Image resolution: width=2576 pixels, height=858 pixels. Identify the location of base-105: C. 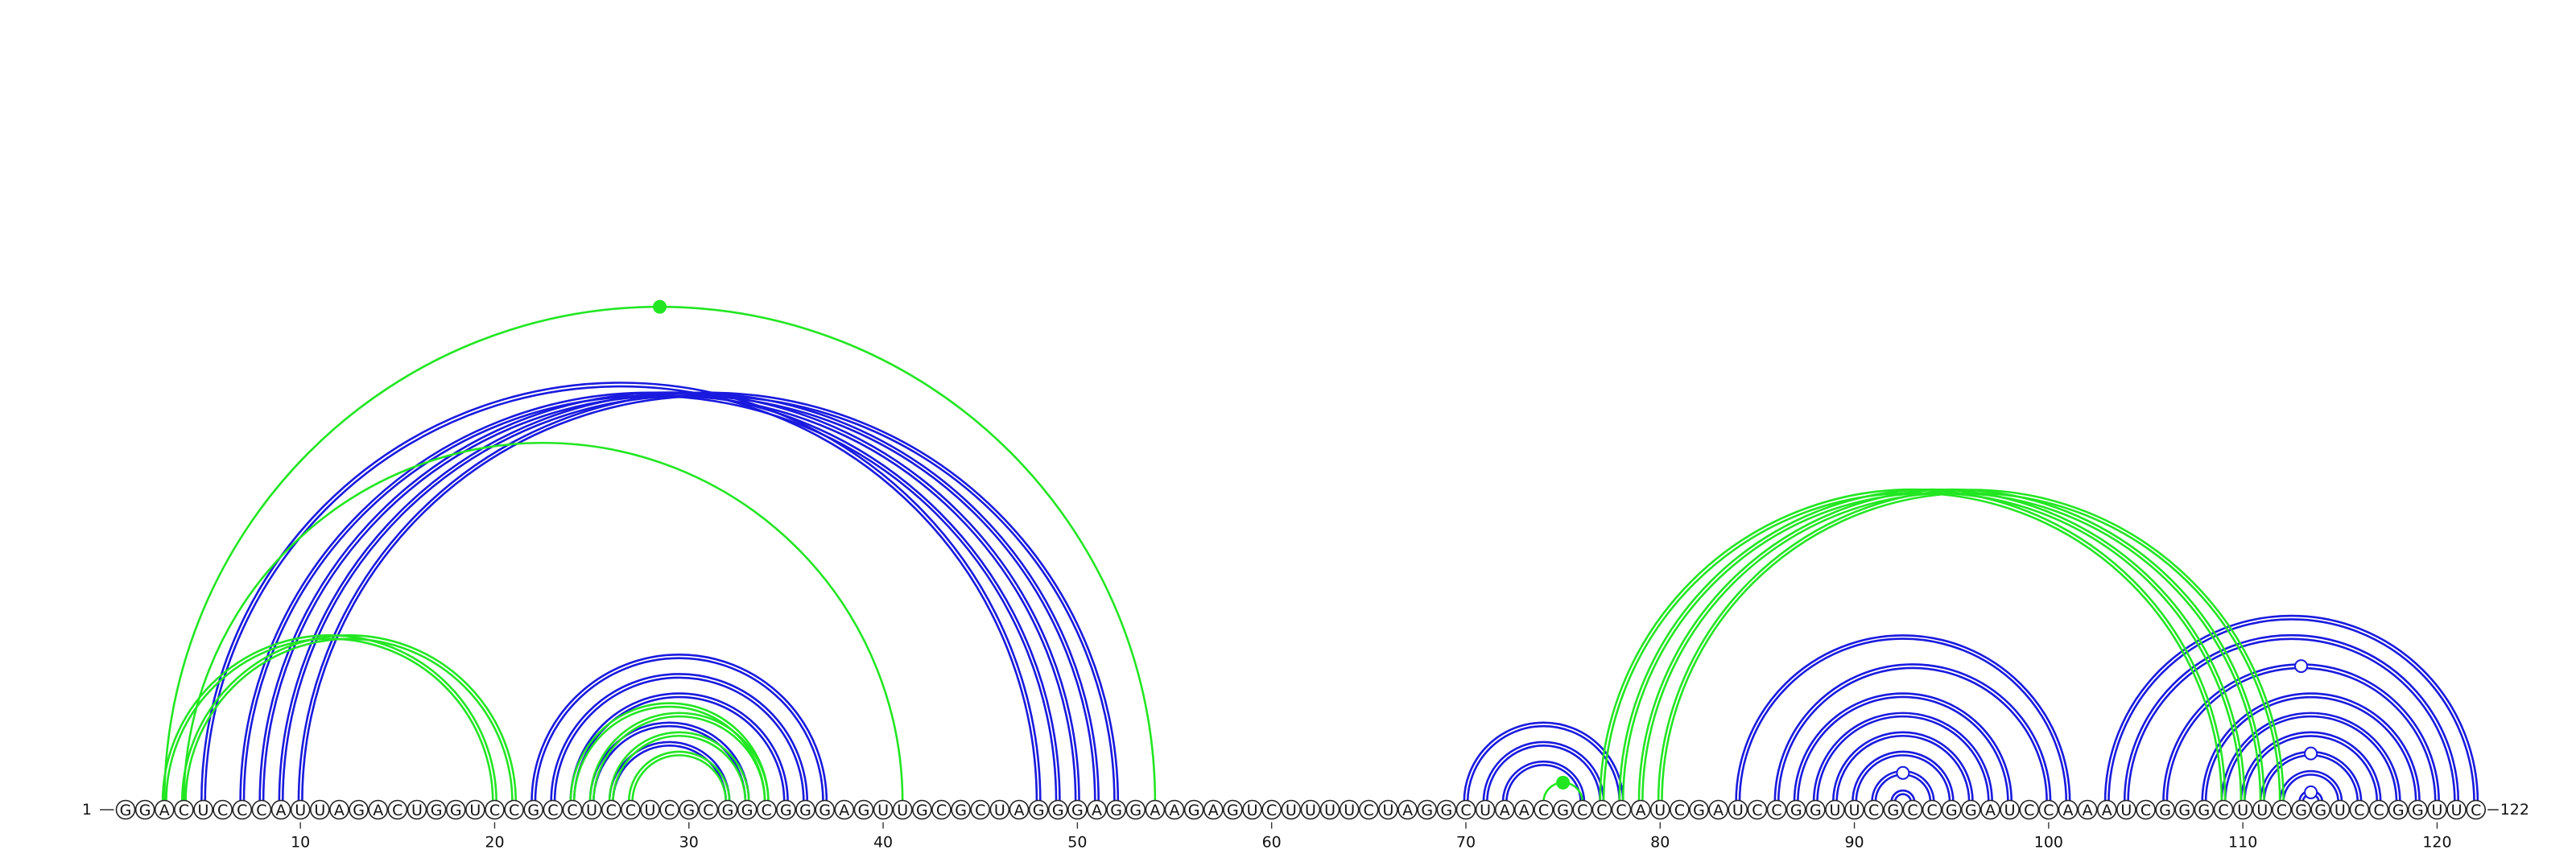
(2146, 809).